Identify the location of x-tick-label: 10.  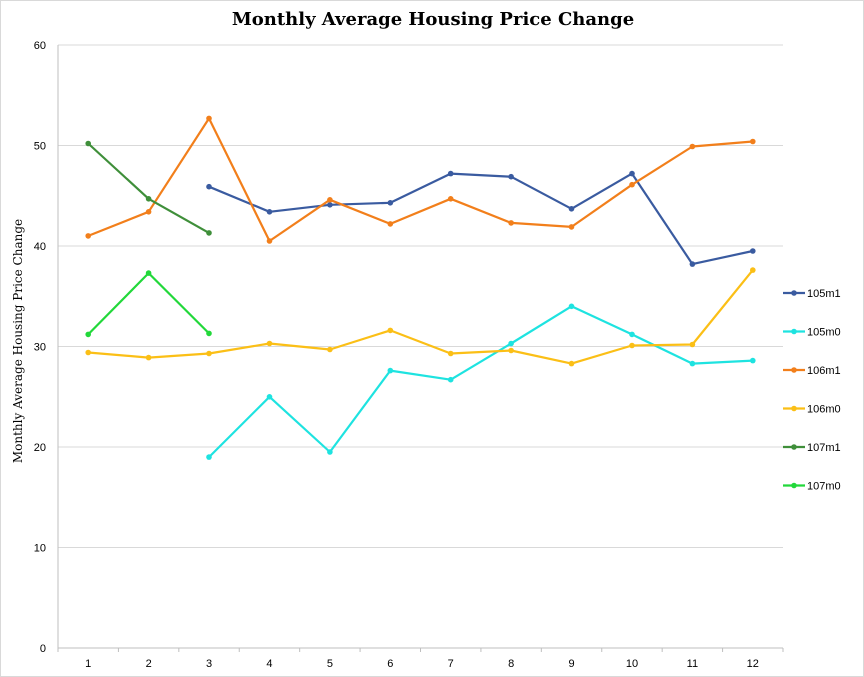
(632, 664).